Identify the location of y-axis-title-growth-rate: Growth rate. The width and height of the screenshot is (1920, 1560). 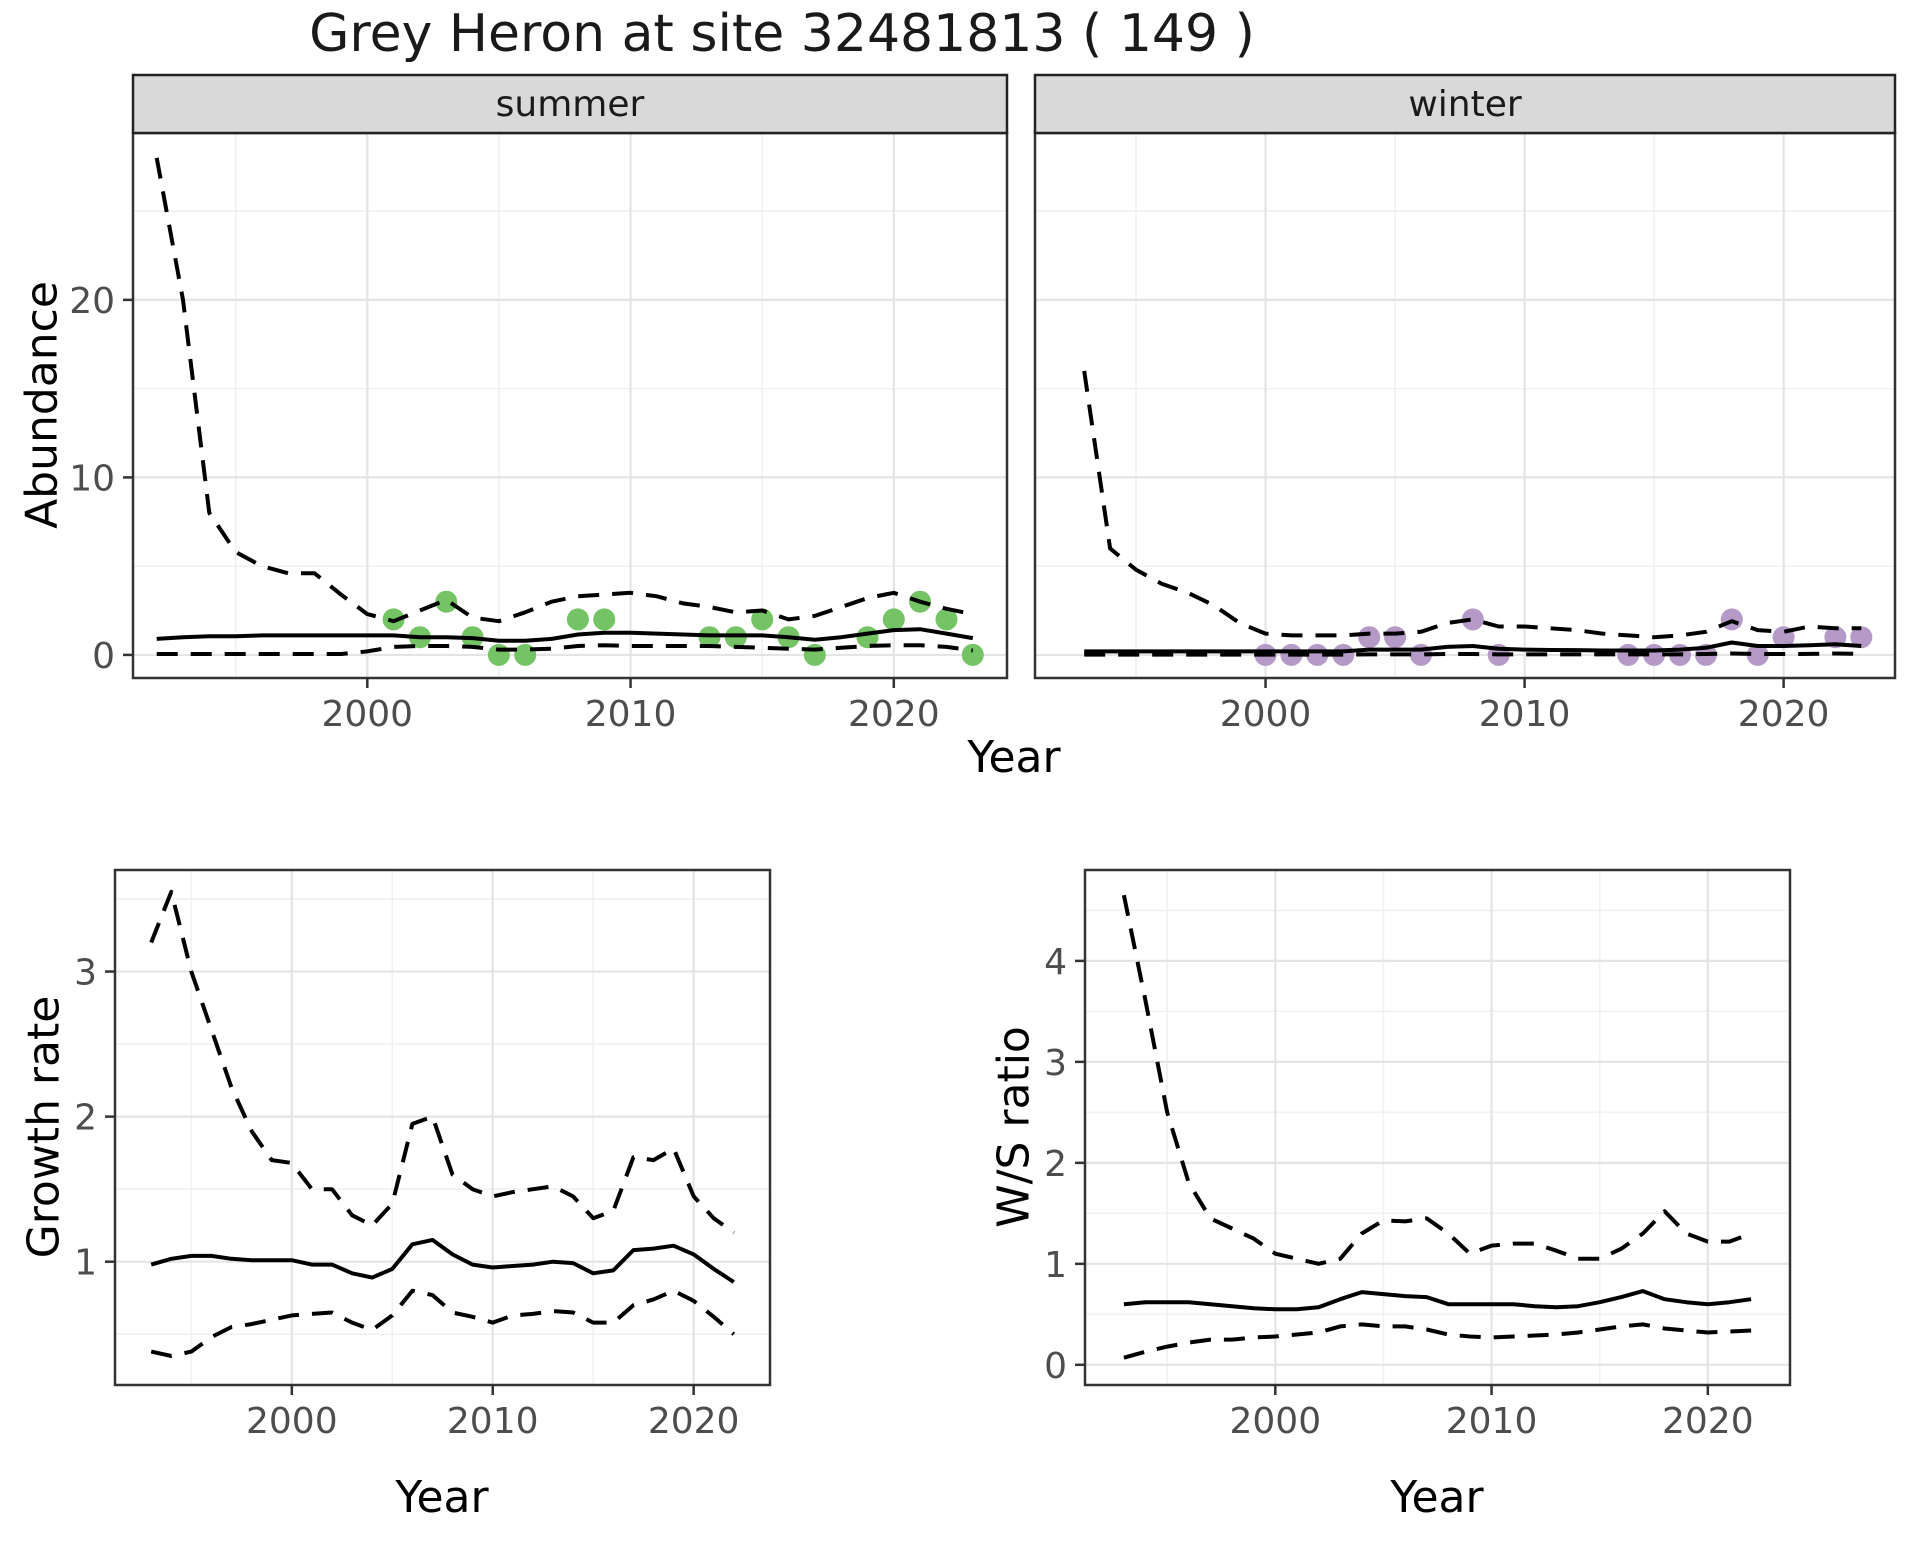
(44, 1127).